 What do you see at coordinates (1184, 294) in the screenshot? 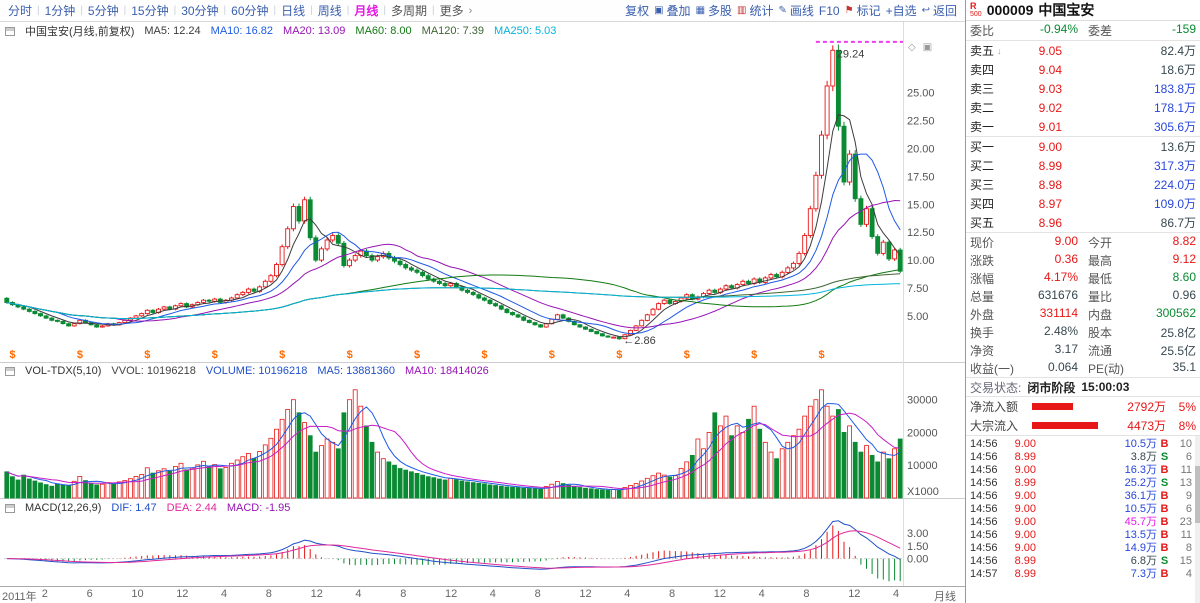
I see `stat-value: 0.96` at bounding box center [1184, 294].